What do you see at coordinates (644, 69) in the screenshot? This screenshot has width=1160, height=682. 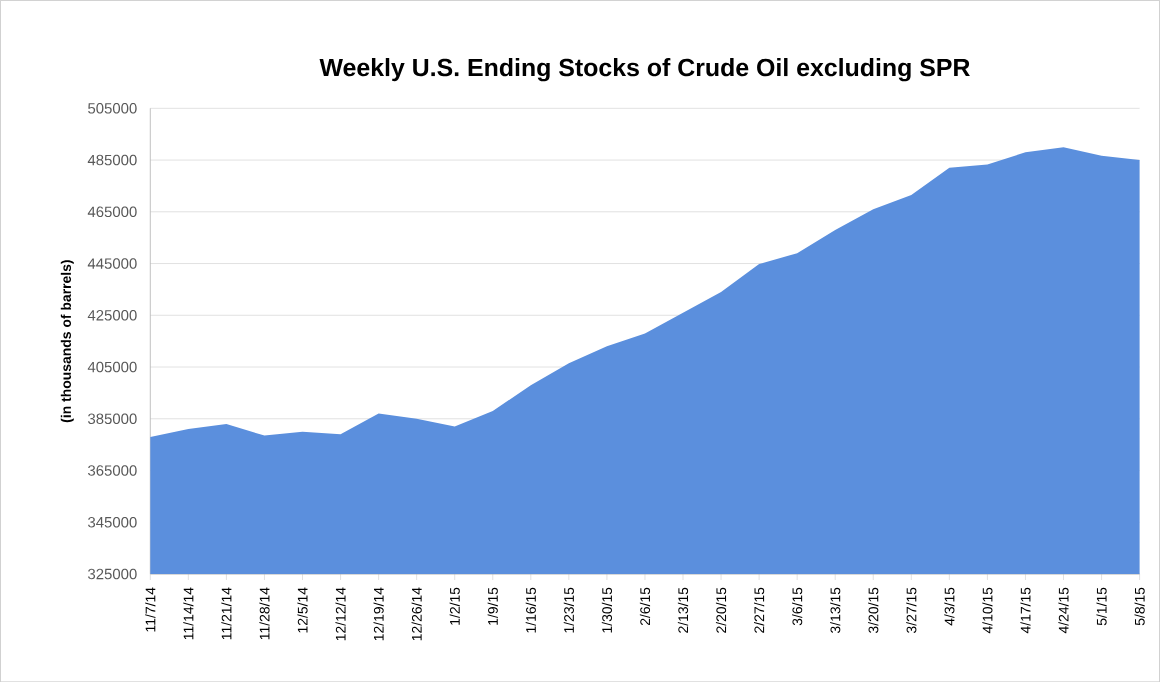 I see `chart-title: Weekly U.S. Ending Stocks of Crude Oil excluding SPR` at bounding box center [644, 69].